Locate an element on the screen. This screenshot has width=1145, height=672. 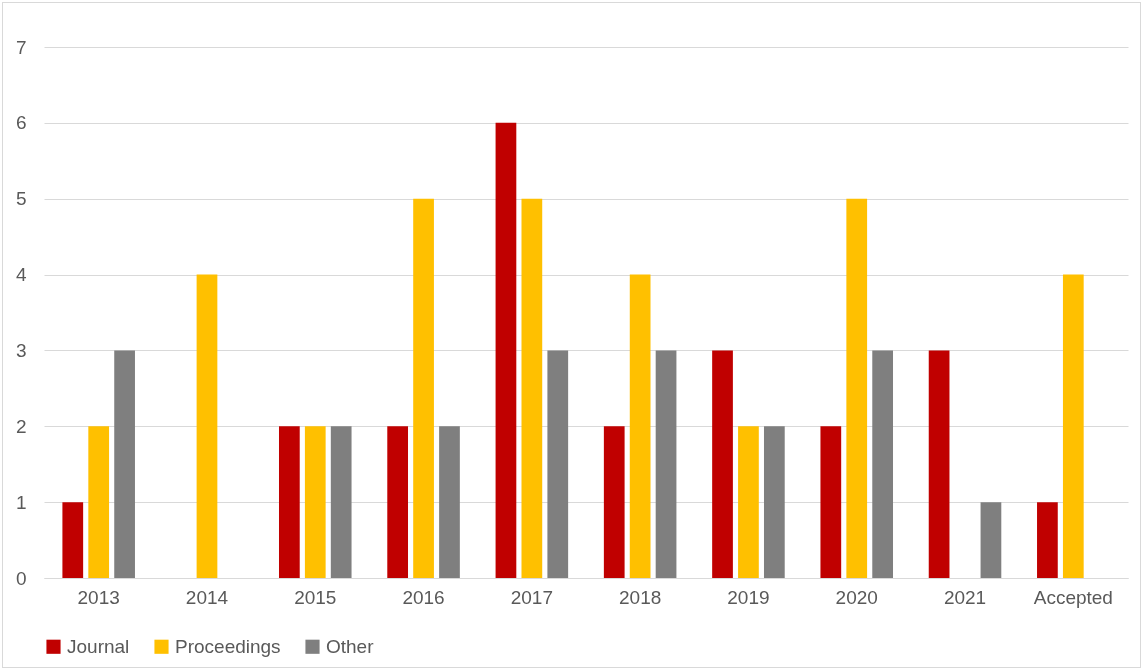
y-tick-label: 2 is located at coordinates (21, 426).